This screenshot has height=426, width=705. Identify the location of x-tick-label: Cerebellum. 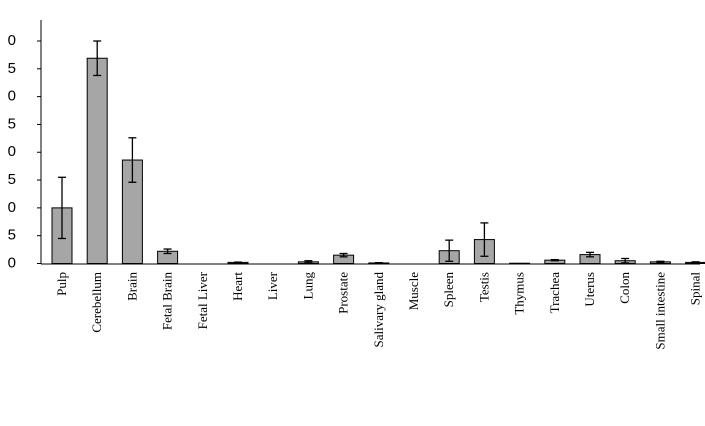
(96, 302).